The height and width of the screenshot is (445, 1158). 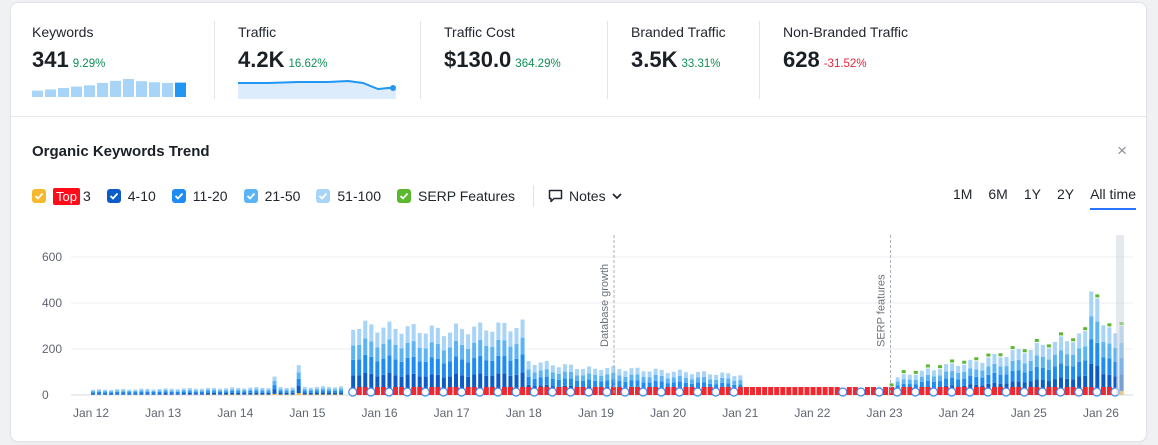 I want to click on notes-dropdown: Notes, so click(x=588, y=196).